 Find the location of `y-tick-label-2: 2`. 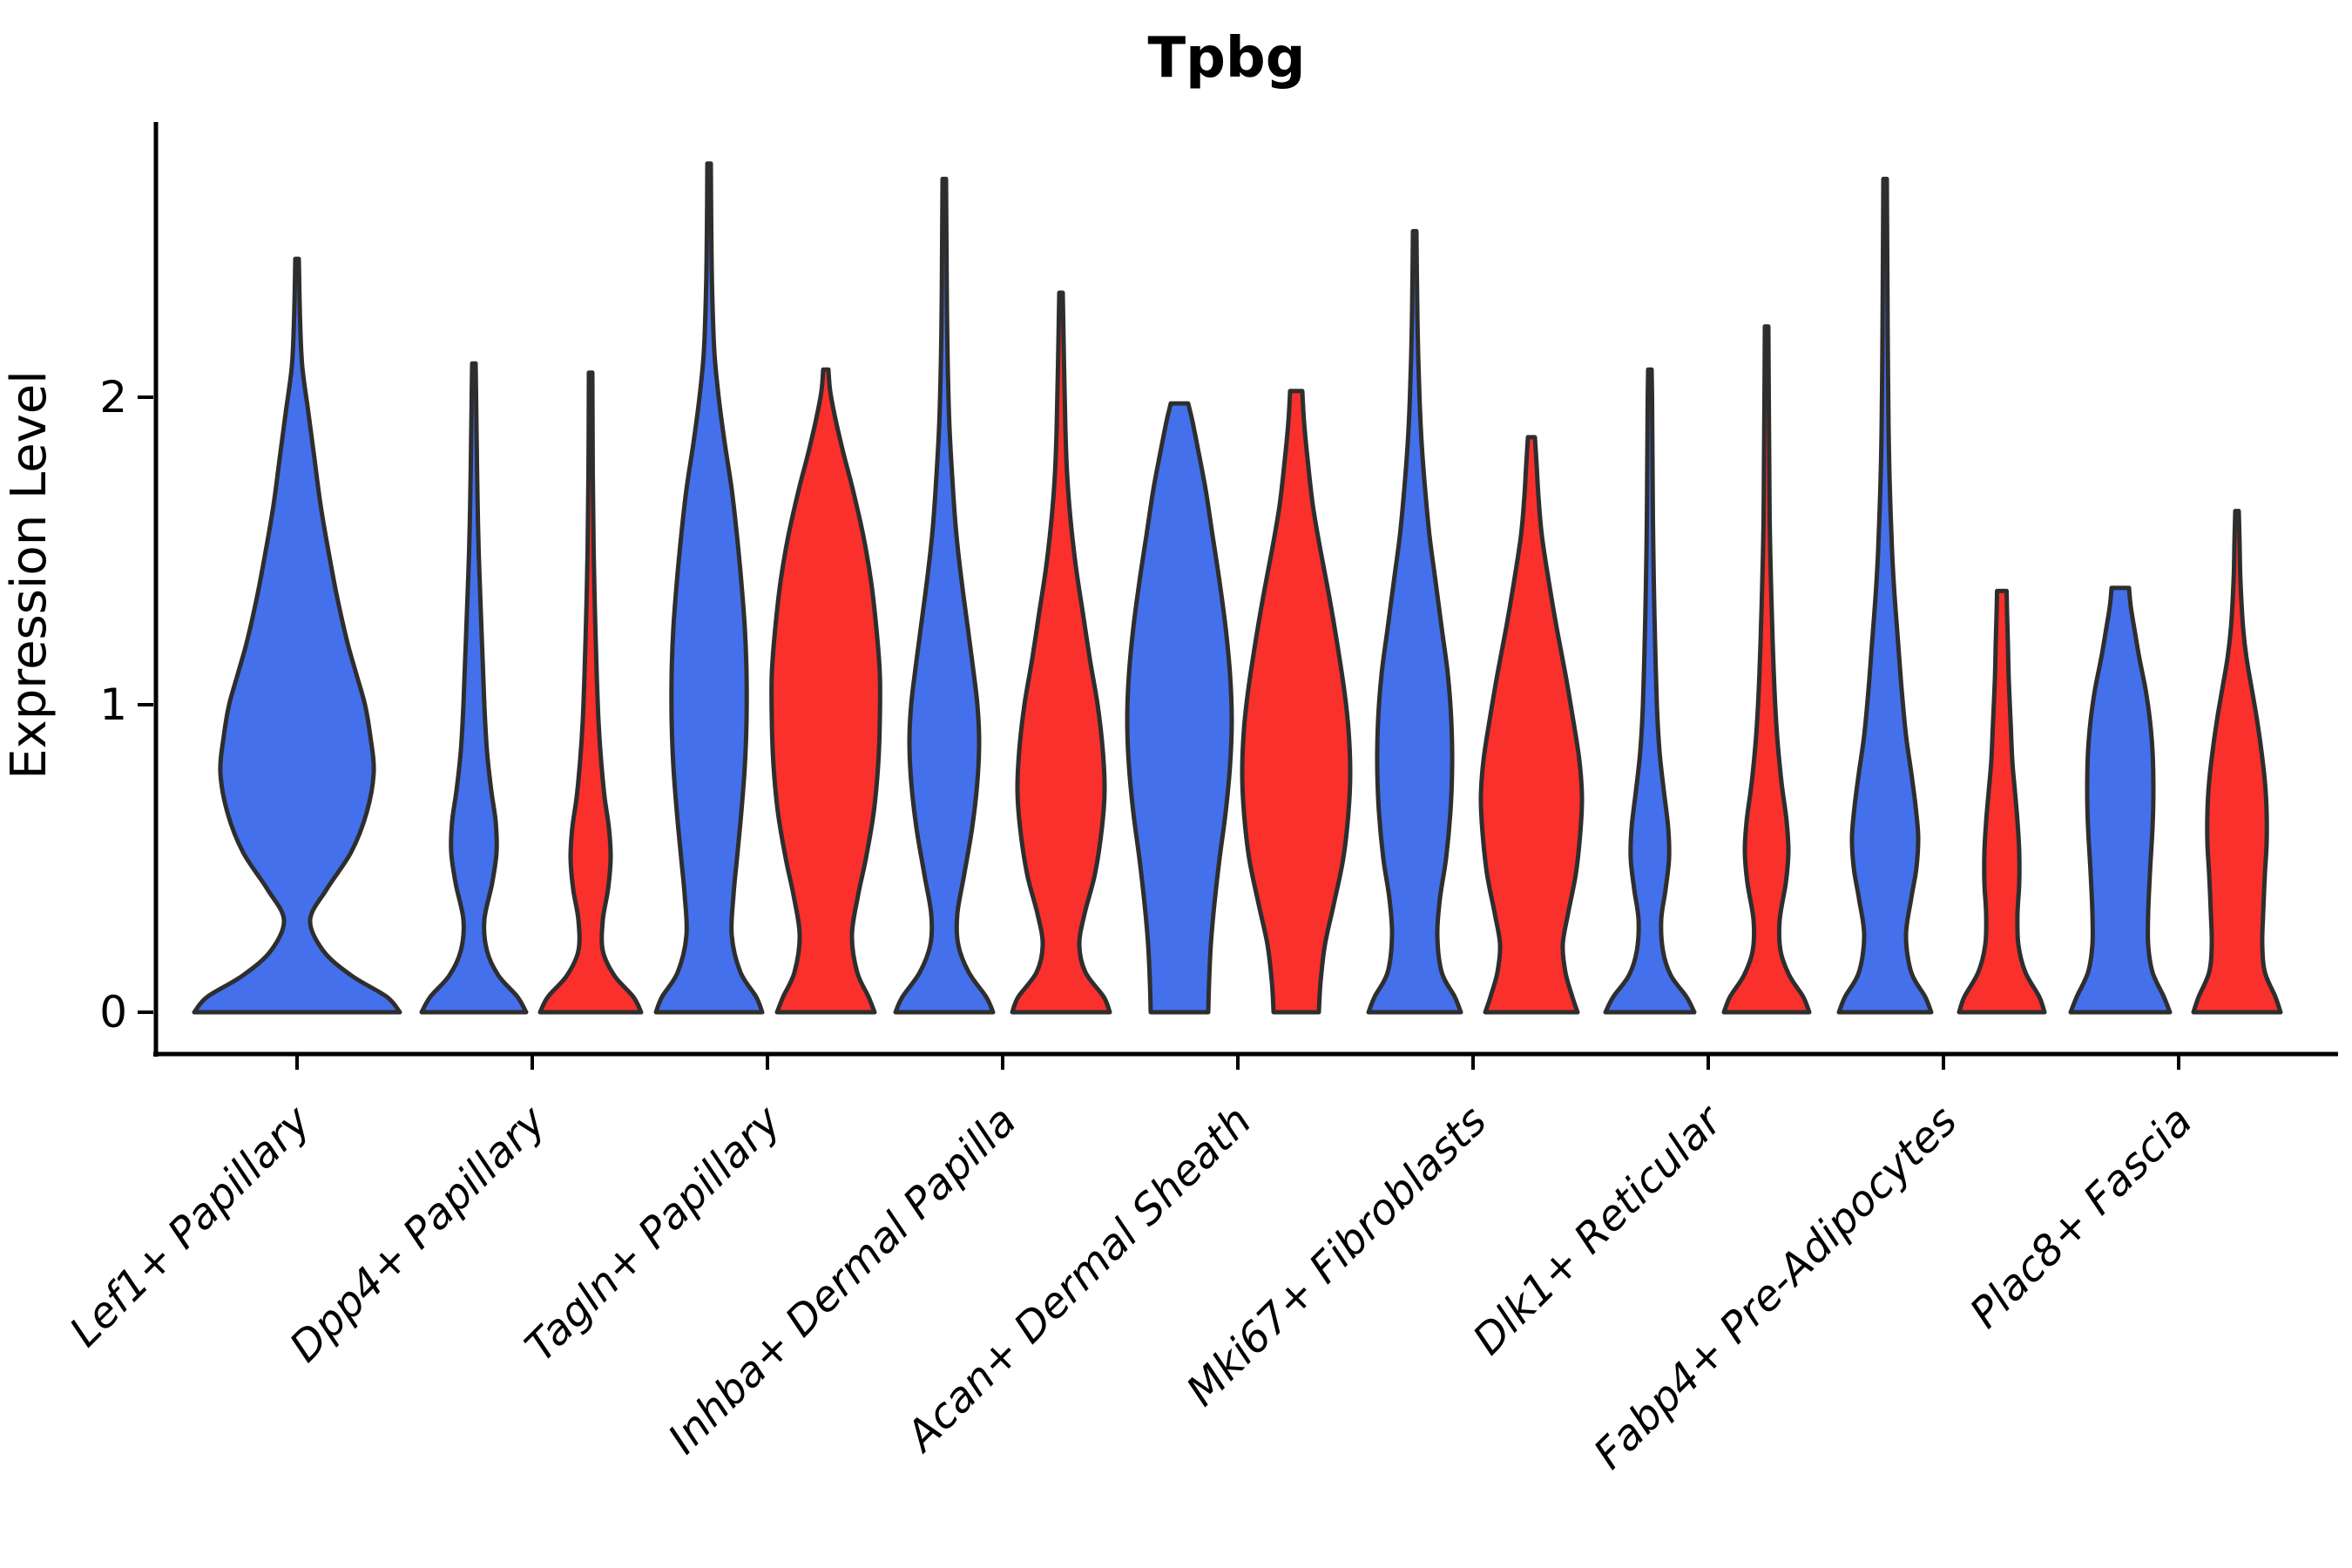

y-tick-label-2: 2 is located at coordinates (113, 397).